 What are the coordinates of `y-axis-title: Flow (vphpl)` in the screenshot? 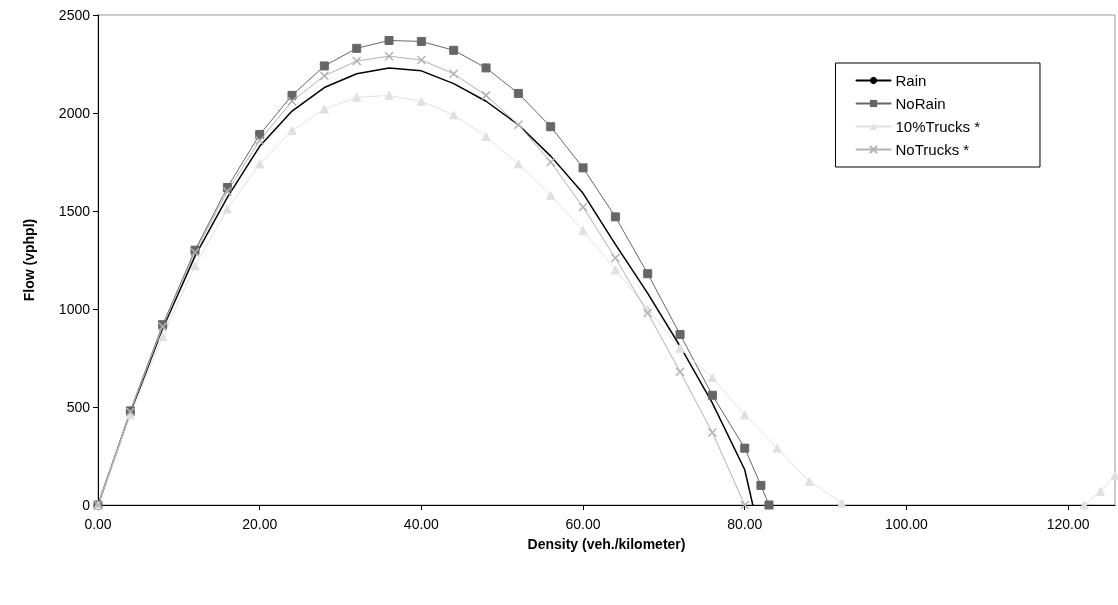 It's located at (29, 260).